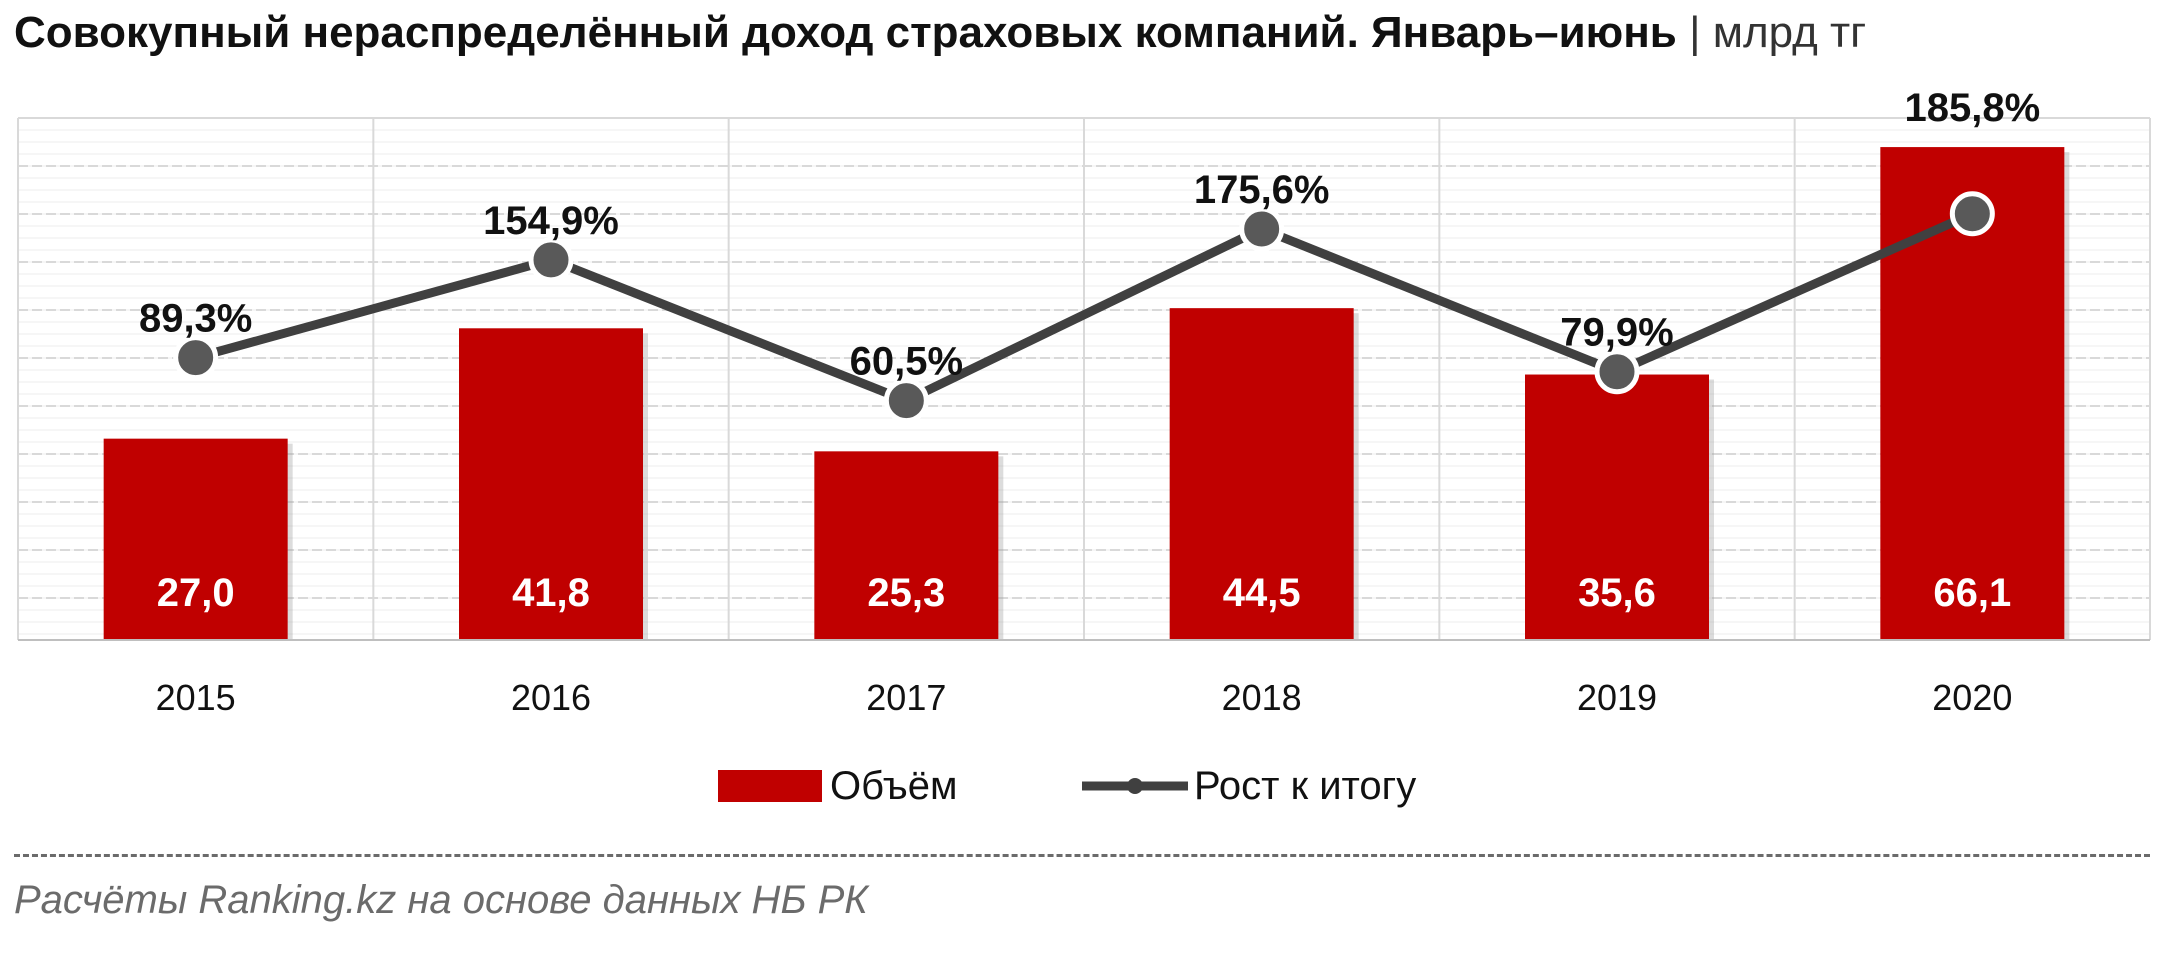 The width and height of the screenshot is (2160, 958). I want to click on x-tick-label: 2017, so click(906, 697).